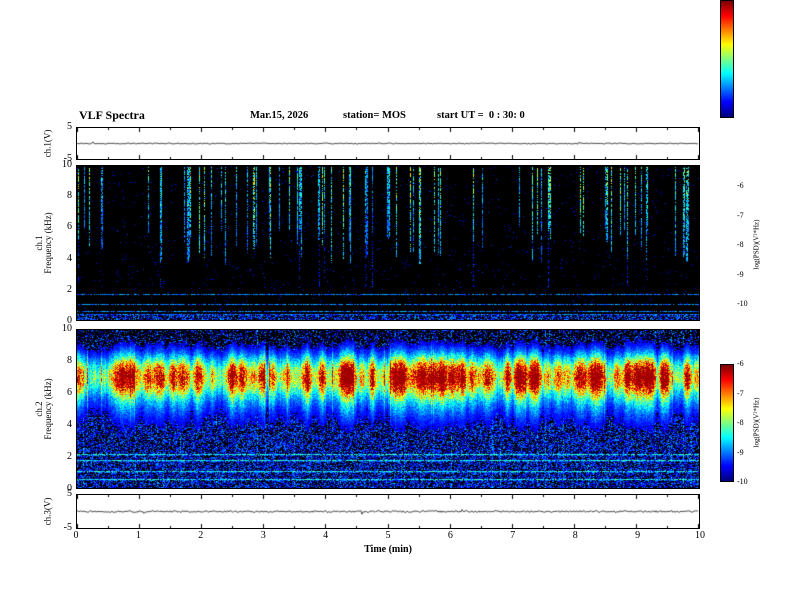 This screenshot has height=612, width=792. I want to click on x-tick-label: 10, so click(700, 535).